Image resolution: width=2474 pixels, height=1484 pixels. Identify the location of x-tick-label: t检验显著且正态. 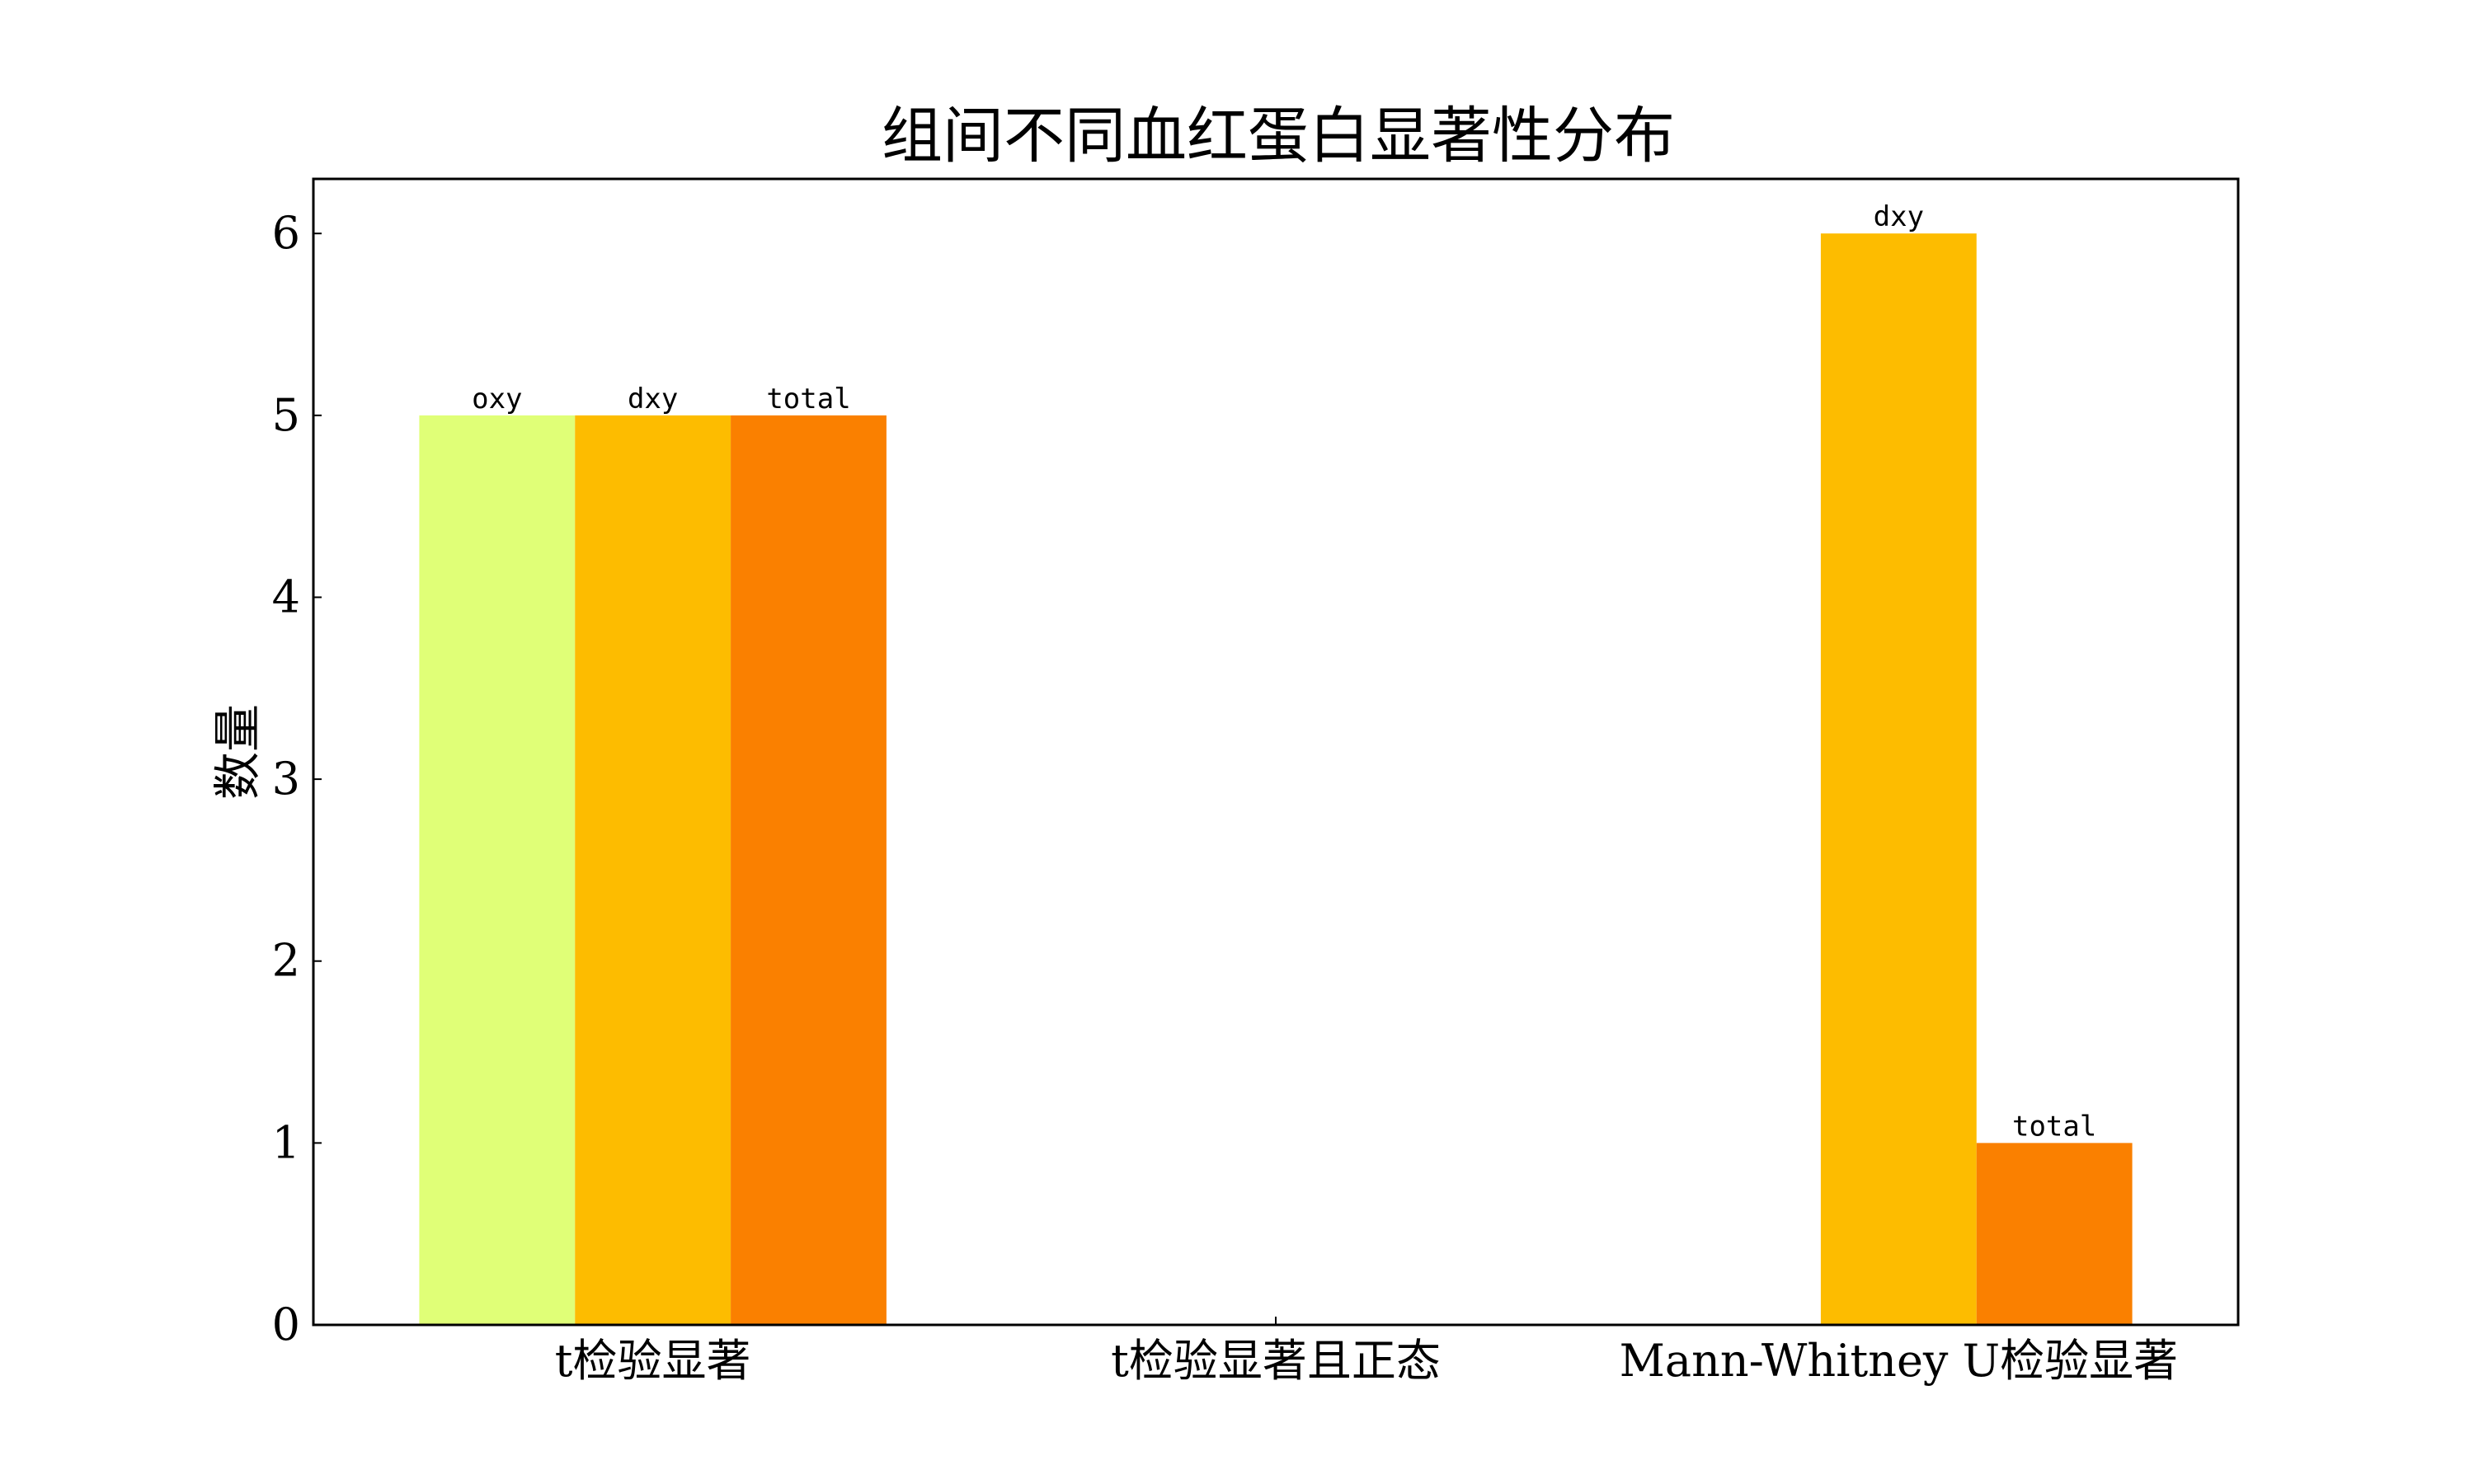
(1276, 1361).